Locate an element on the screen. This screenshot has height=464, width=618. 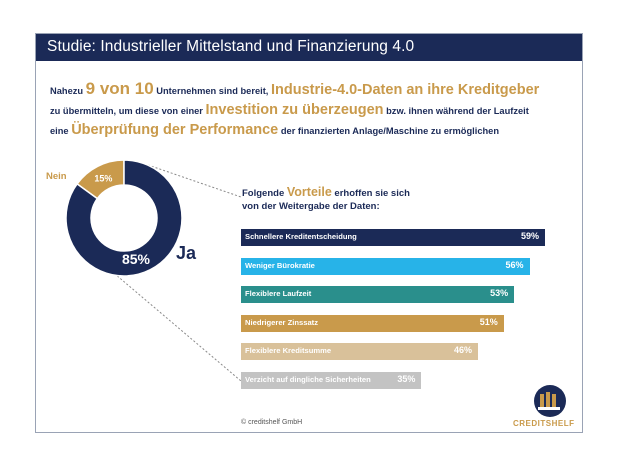
connector-lines is located at coordinates (171, 273).